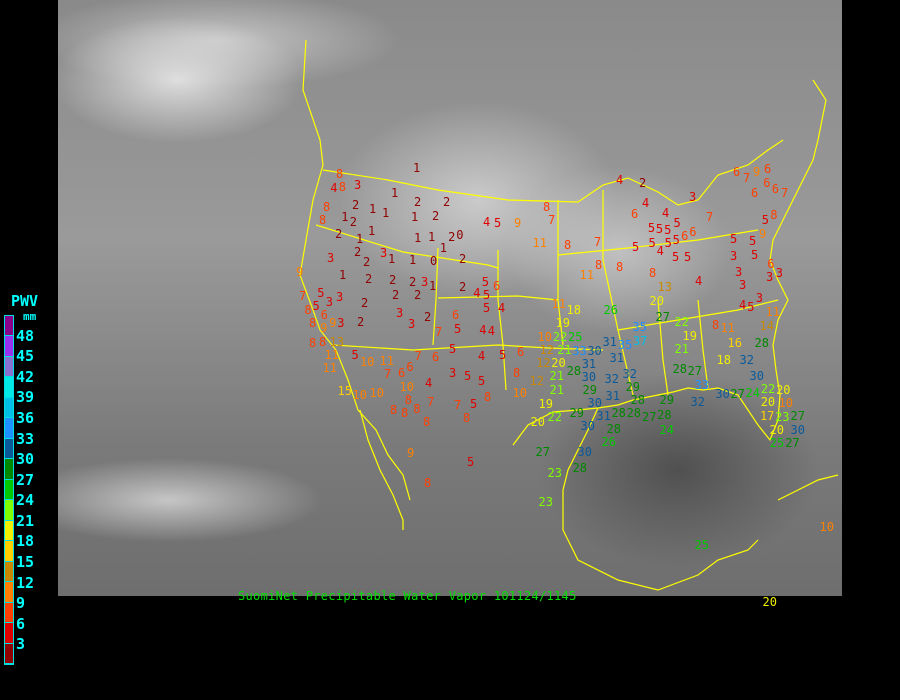  I want to click on station-pwv-value: 32, so click(611, 378).